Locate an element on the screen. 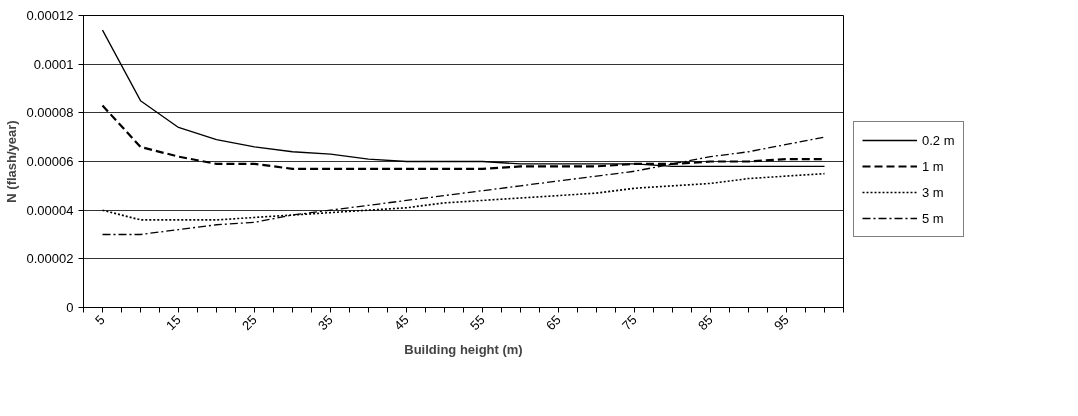 This screenshot has width=1078, height=416. x-tick-label: 25 is located at coordinates (249, 323).